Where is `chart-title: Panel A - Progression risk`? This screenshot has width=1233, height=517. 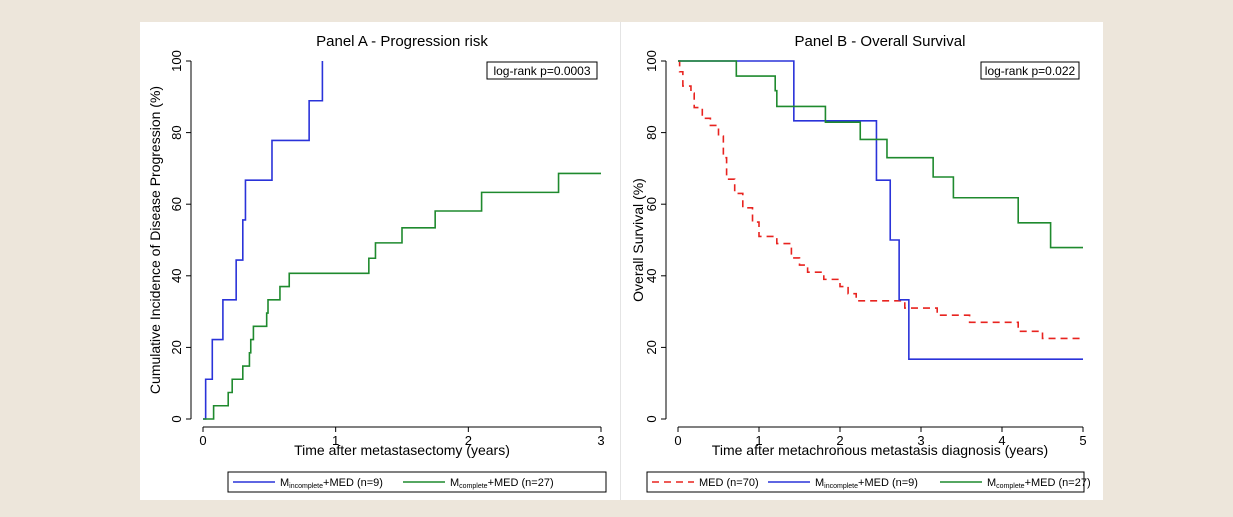 chart-title: Panel A - Progression risk is located at coordinates (402, 41).